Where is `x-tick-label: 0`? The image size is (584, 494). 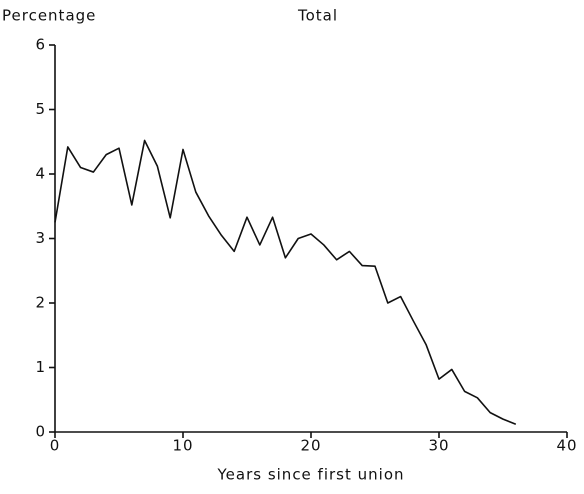
x-tick-label: 0 is located at coordinates (55, 446).